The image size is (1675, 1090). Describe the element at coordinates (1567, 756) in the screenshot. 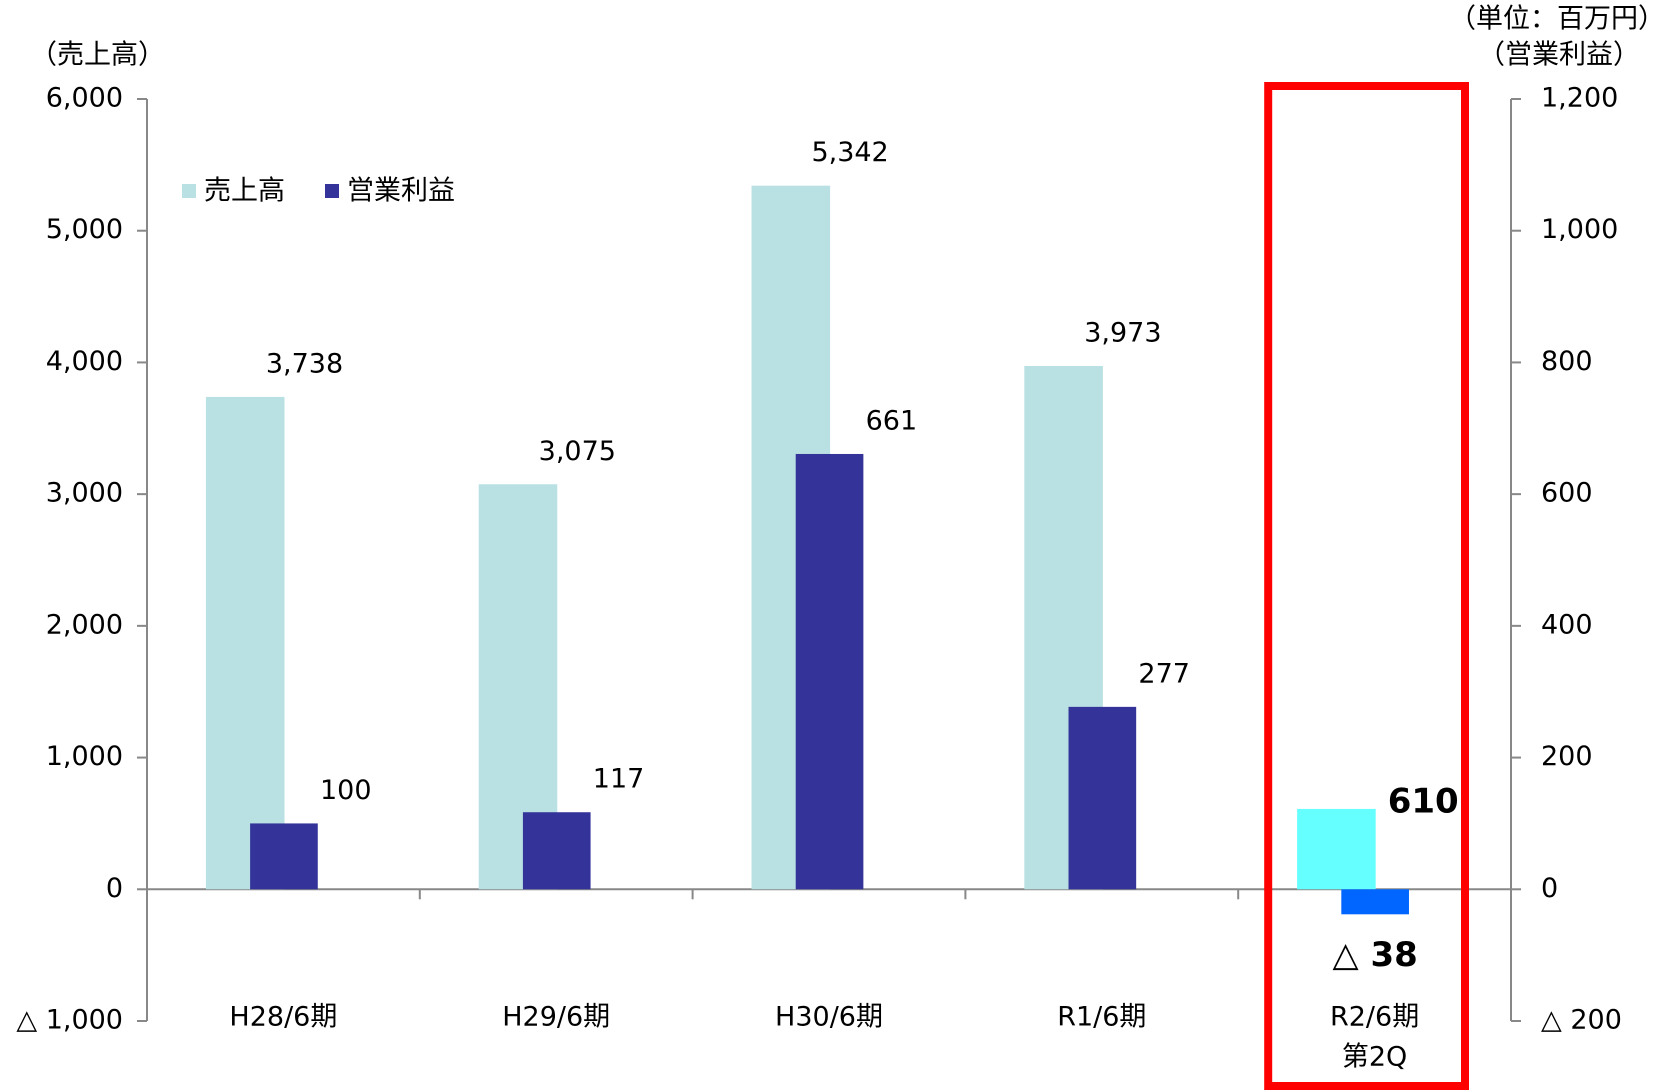

I see `y2-tick-label: 200` at that location.